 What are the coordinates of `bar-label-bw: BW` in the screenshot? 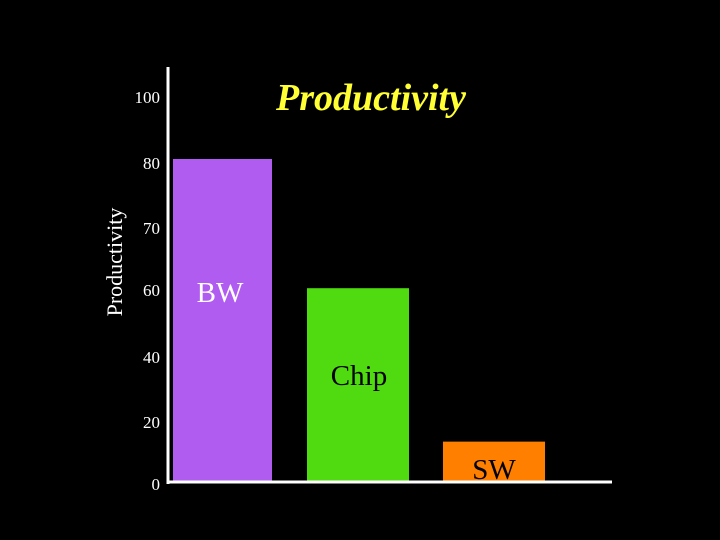 It's located at (220, 293).